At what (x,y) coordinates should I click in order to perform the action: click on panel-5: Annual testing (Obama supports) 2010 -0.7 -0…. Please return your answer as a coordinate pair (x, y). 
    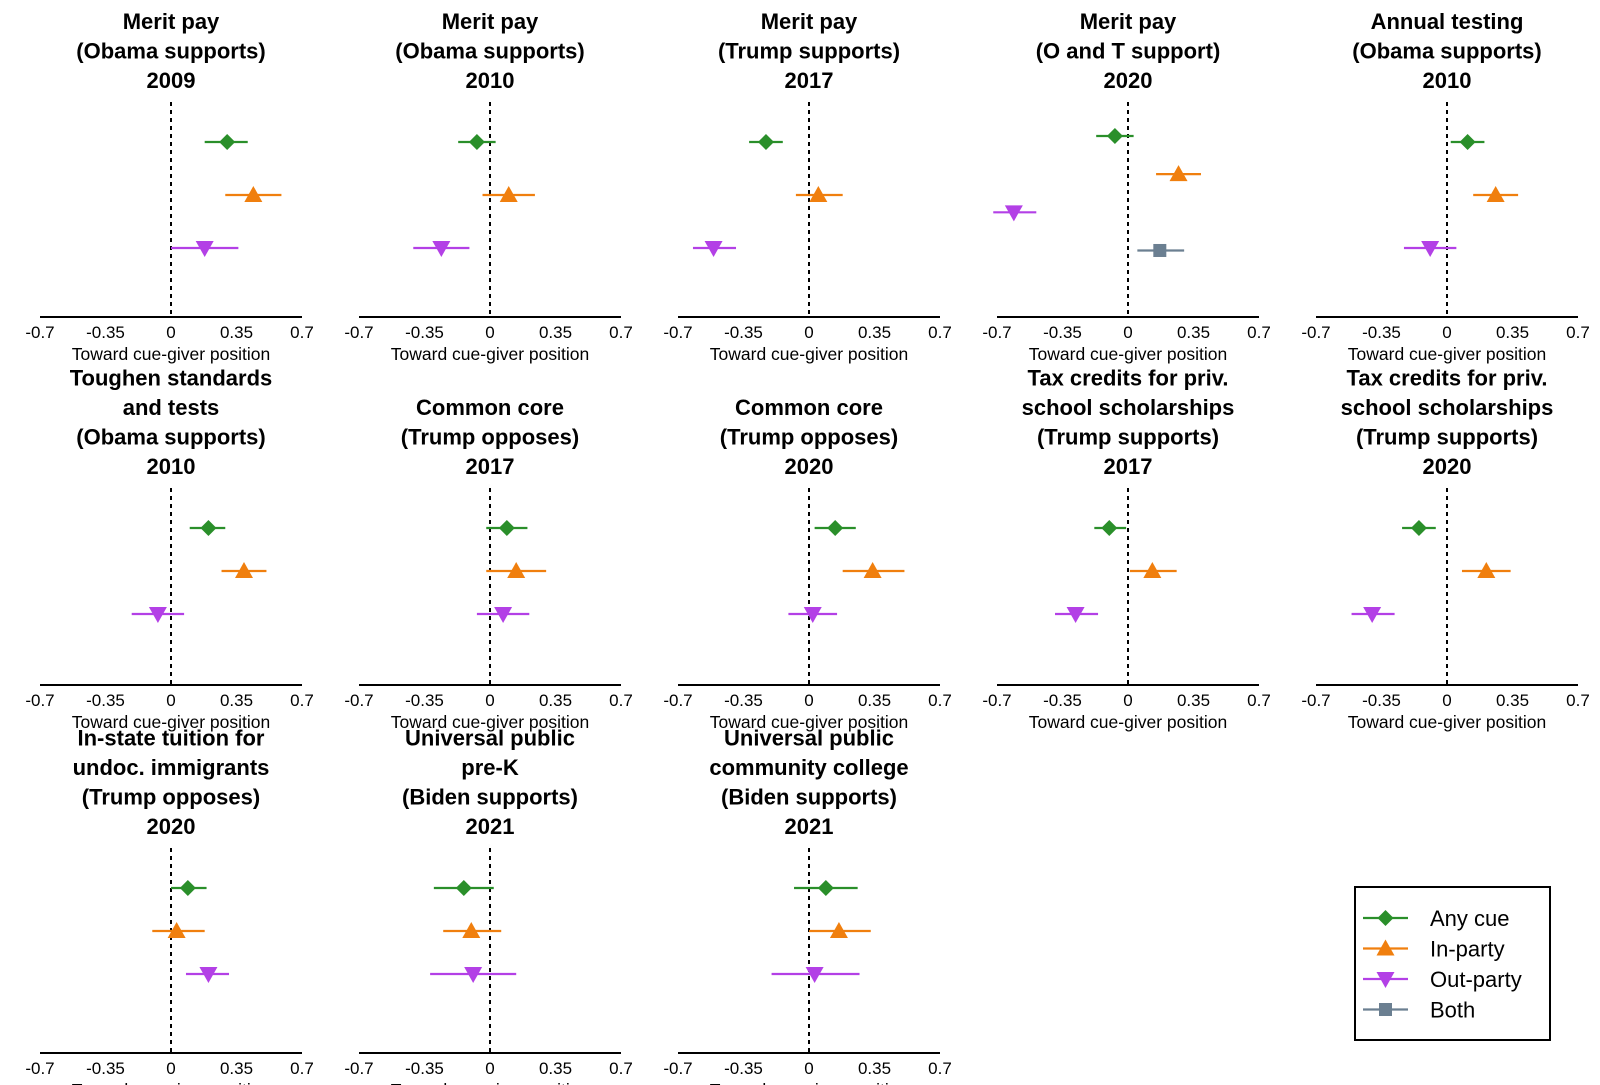
    Looking at the image, I should click on (1445, 186).